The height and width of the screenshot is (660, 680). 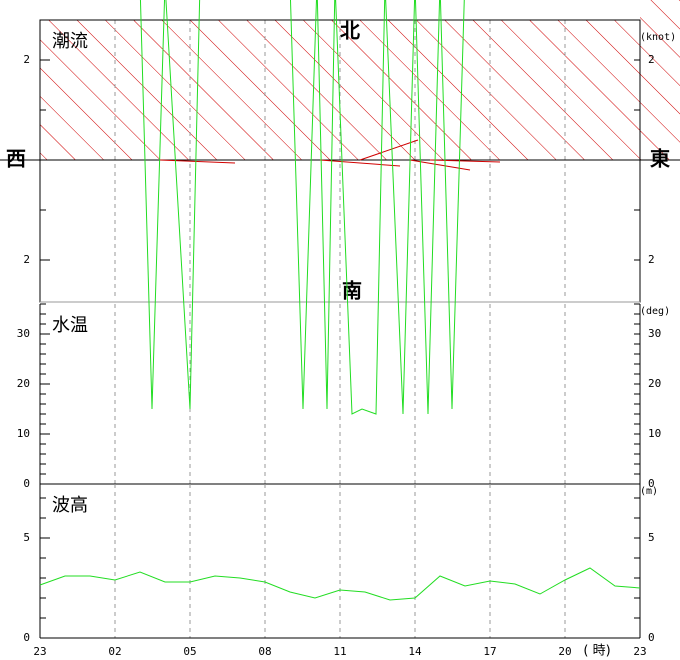 I want to click on y-tick-label-right: 20, so click(x=654, y=383).